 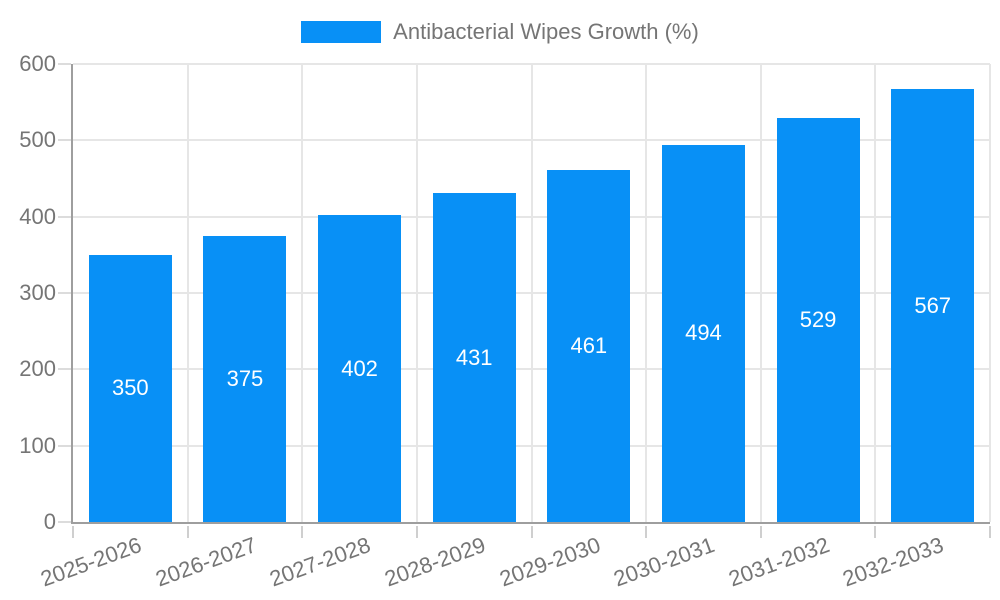 I want to click on x-axis-label: 2029-2030, so click(x=549, y=562).